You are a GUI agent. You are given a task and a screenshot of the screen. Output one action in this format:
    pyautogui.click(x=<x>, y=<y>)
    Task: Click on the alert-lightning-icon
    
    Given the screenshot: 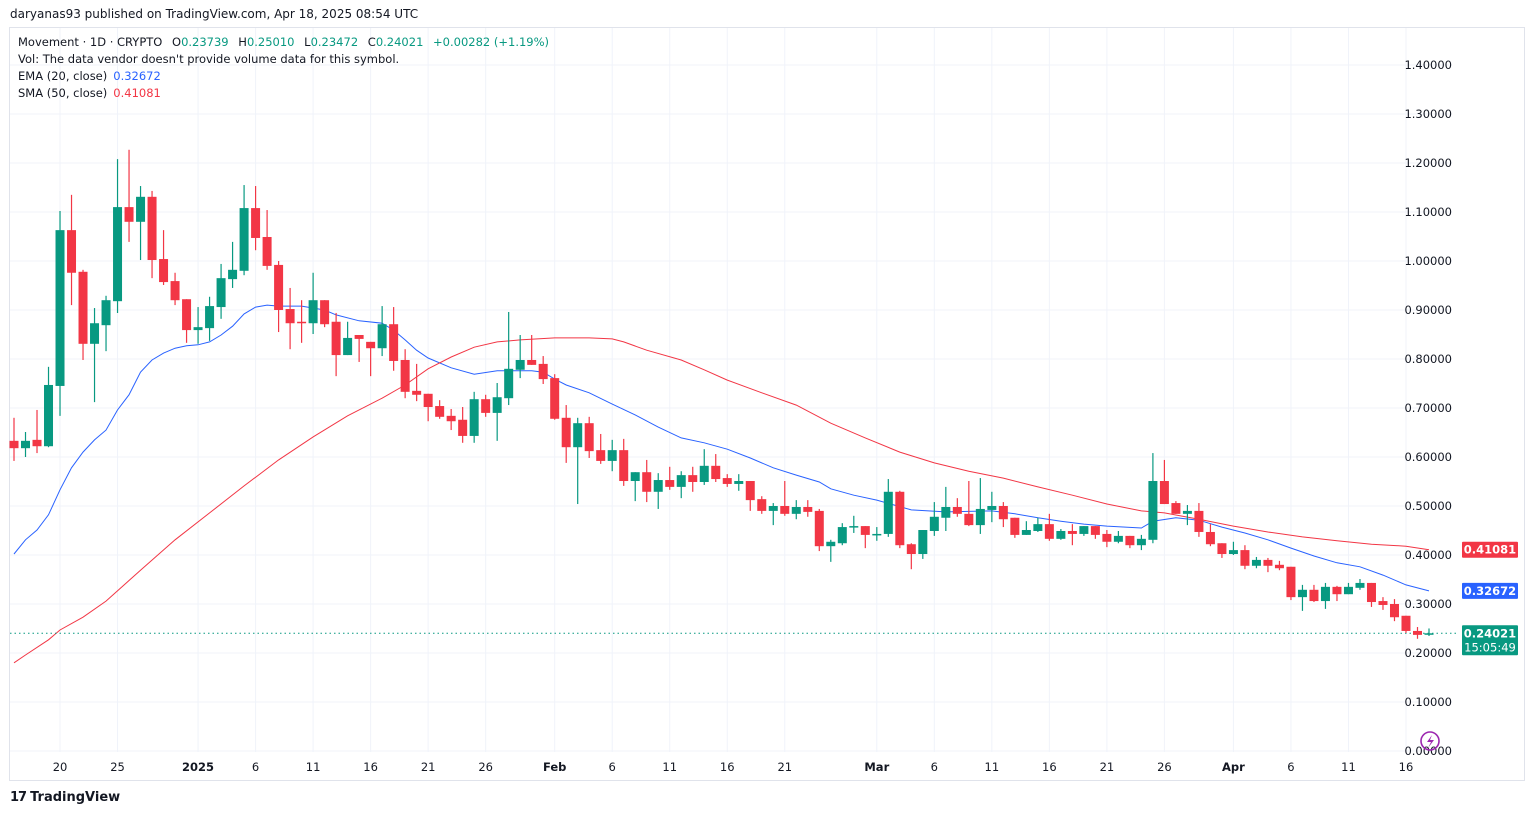 What is the action you would take?
    pyautogui.click(x=1430, y=741)
    